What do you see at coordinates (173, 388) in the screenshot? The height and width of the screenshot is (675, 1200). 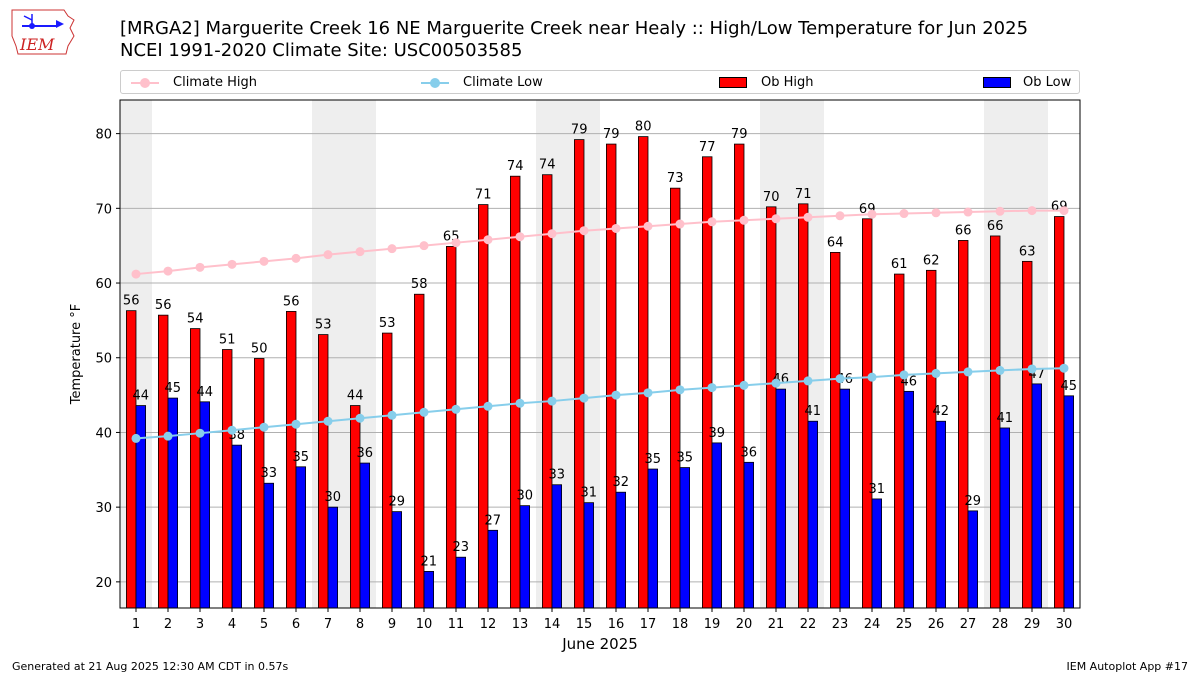 I see `ob-low-label: 45` at bounding box center [173, 388].